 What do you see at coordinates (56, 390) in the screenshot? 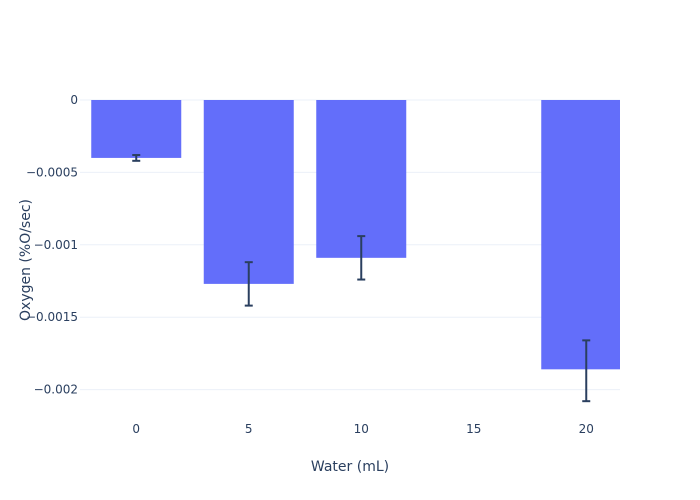
I see `y-tick-label: −0.002` at bounding box center [56, 390].